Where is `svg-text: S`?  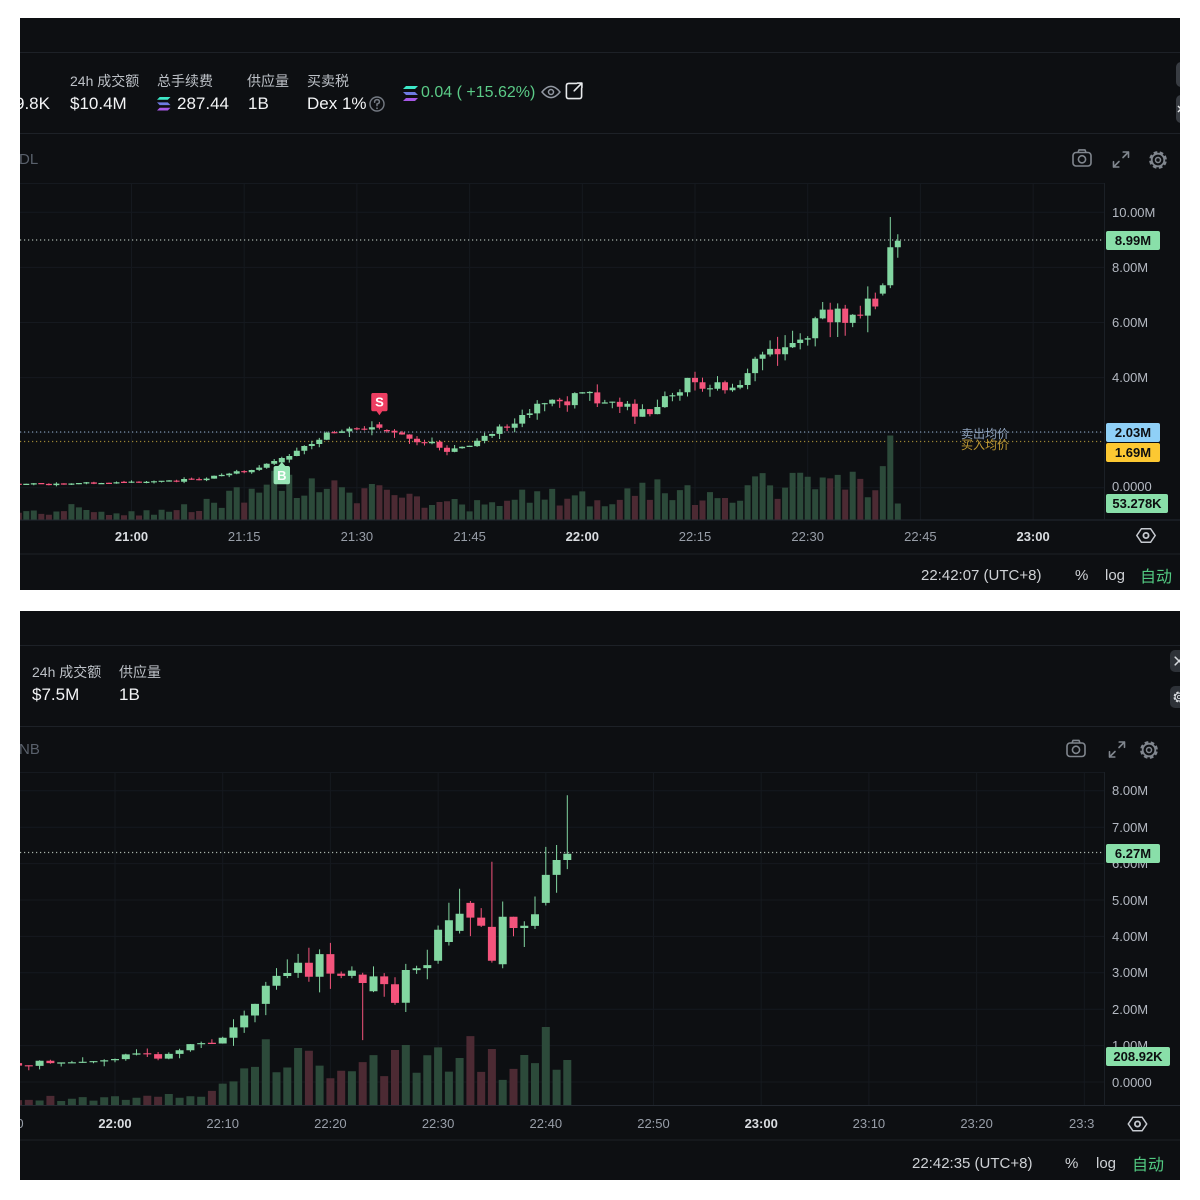 svg-text: S is located at coordinates (379, 402).